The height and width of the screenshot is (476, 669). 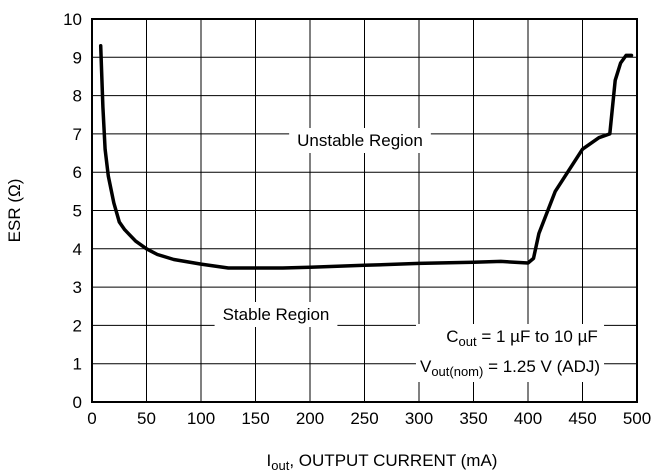 I want to click on x-axis-title-subscript: out, so click(x=280, y=465).